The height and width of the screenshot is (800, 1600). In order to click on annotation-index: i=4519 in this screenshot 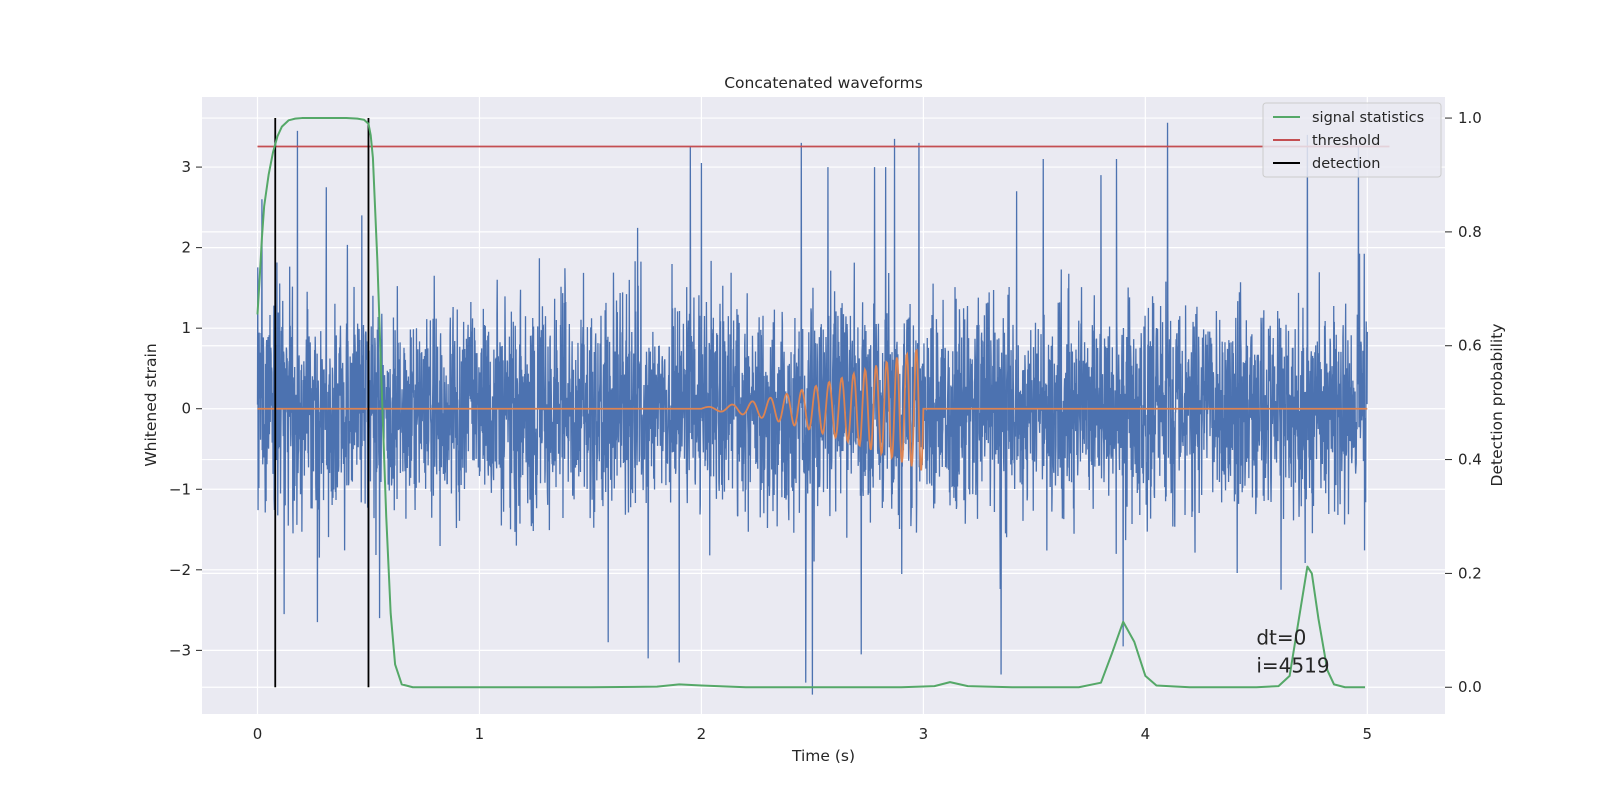, I will do `click(1292, 666)`.